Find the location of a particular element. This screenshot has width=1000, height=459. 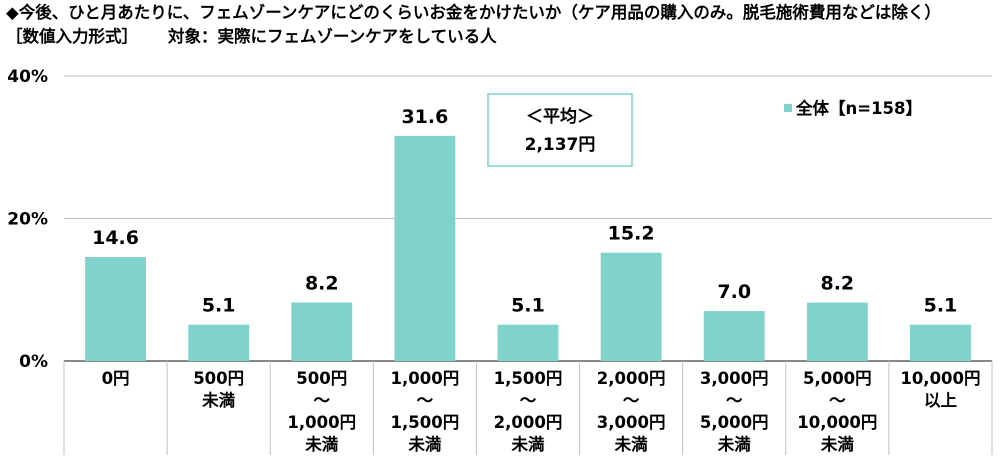

y-tick-label: 0% is located at coordinates (33, 362).